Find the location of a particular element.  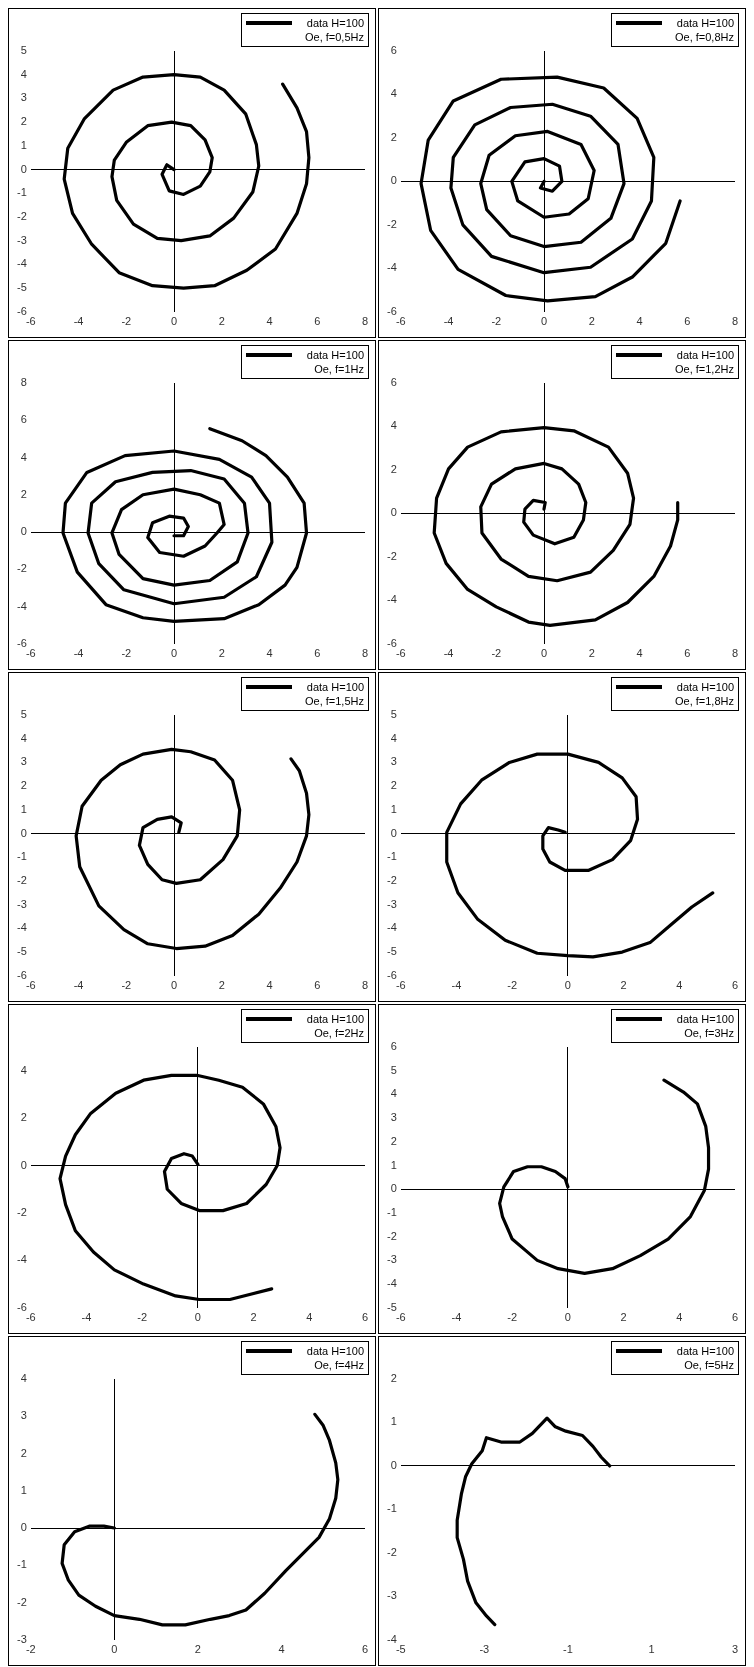

x-tick-label: -1 is located at coordinates (568, 1649).